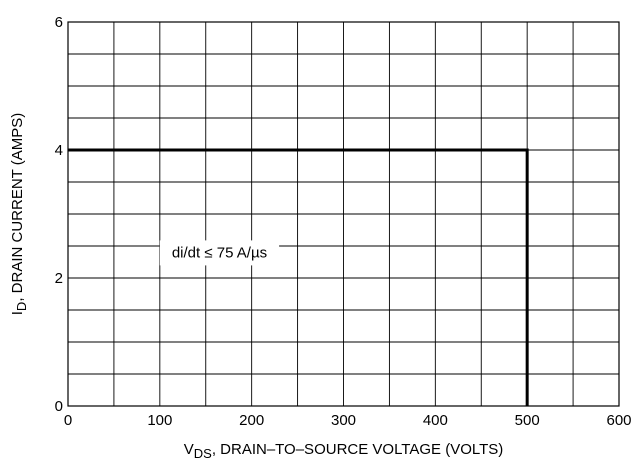  I want to click on y-axis-title-main: I, so click(17, 313).